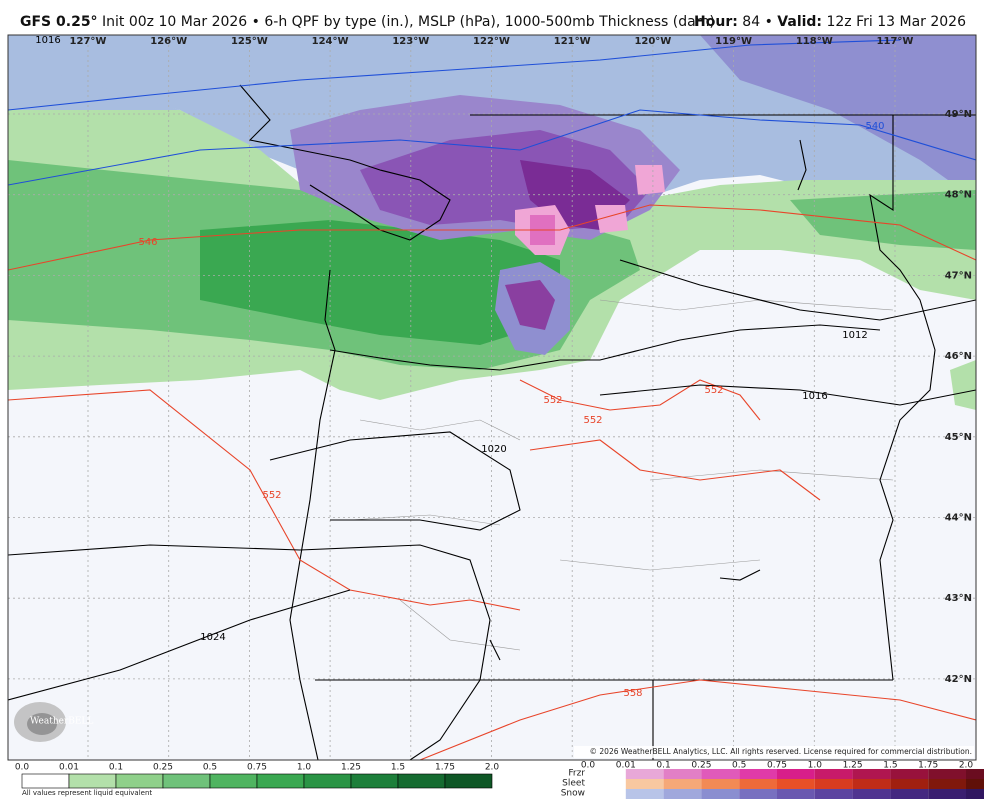  What do you see at coordinates (380, 282) in the screenshot?
I see `rain-heavy` at bounding box center [380, 282].